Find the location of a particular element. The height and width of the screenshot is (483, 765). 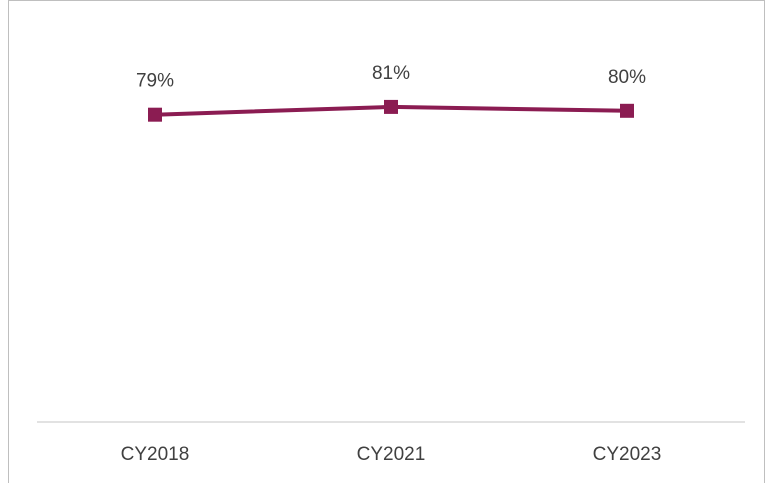

x-tick-label: CY2023 is located at coordinates (627, 454).